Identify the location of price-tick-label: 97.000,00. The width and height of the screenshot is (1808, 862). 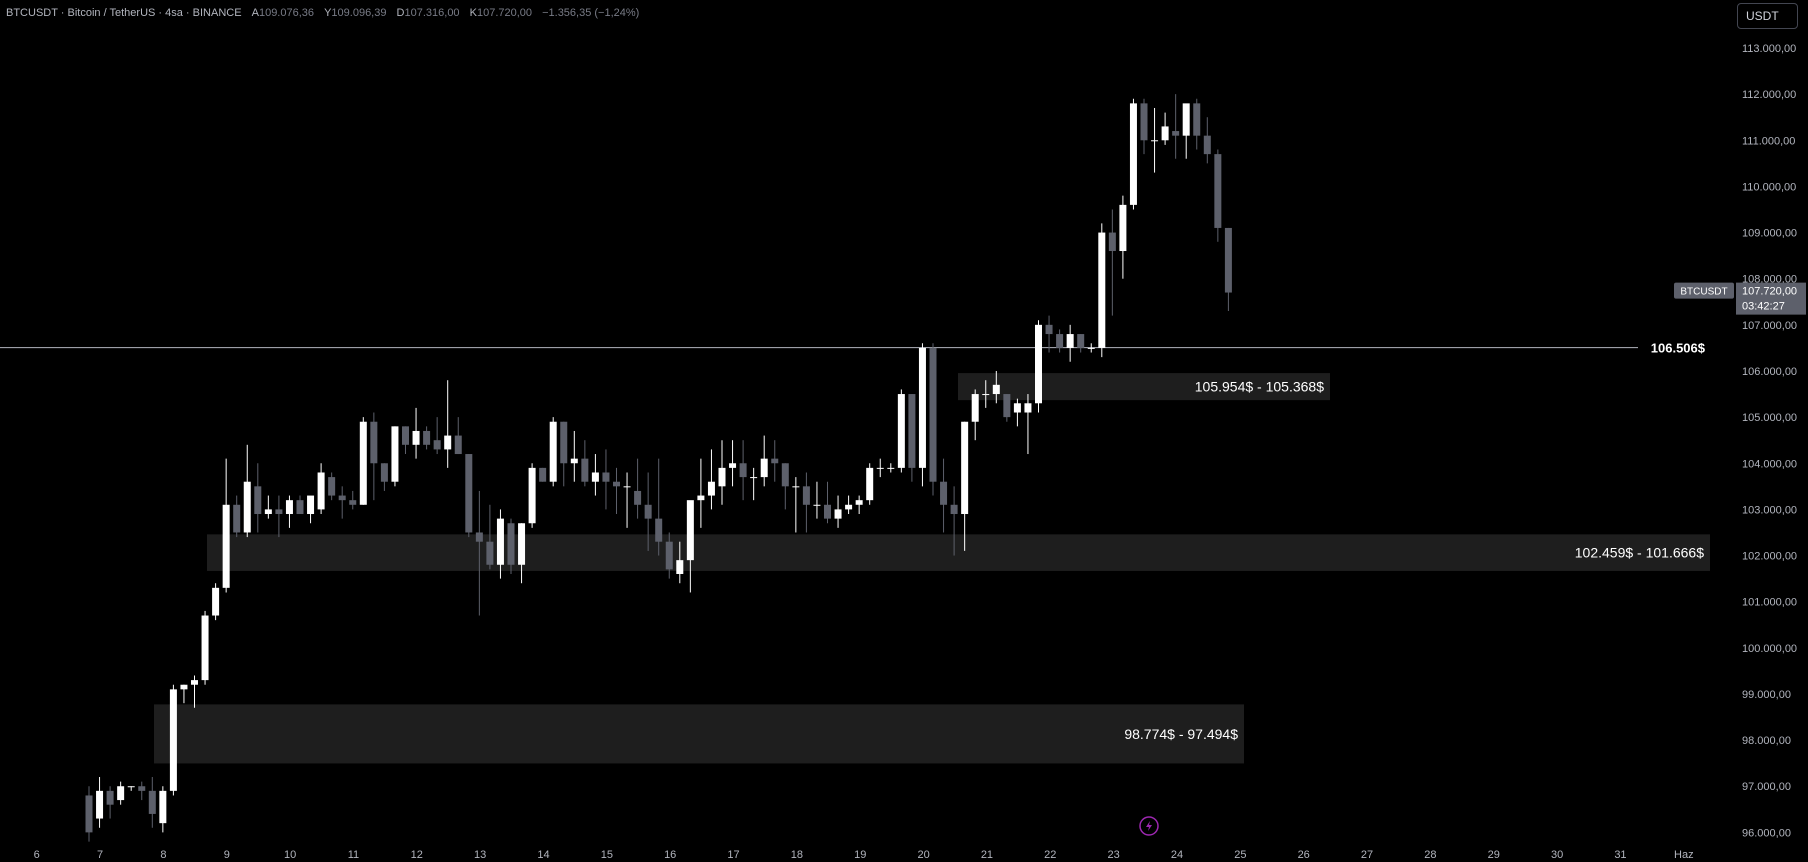
(1766, 787).